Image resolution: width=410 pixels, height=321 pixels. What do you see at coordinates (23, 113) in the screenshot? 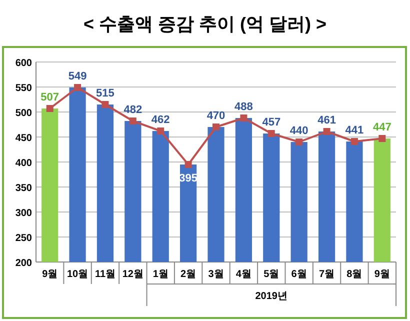
I see `y-tick-label: 500` at bounding box center [23, 113].